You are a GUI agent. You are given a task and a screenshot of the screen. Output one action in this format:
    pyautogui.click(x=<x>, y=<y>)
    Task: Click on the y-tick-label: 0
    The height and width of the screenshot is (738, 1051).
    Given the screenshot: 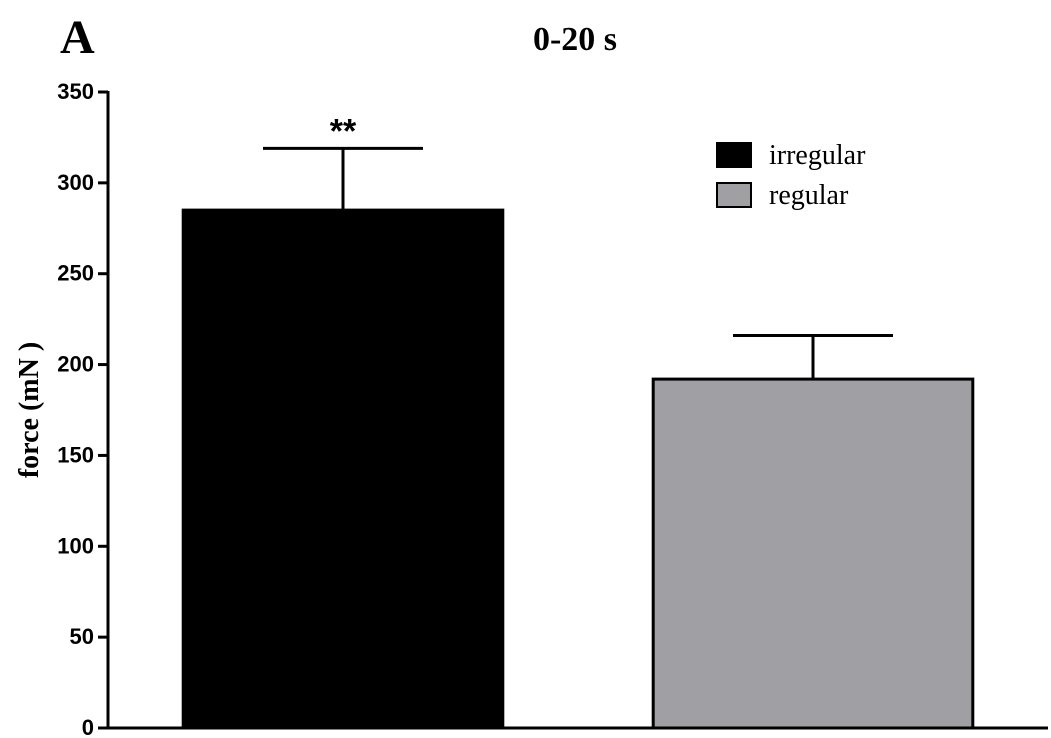 What is the action you would take?
    pyautogui.click(x=88, y=726)
    